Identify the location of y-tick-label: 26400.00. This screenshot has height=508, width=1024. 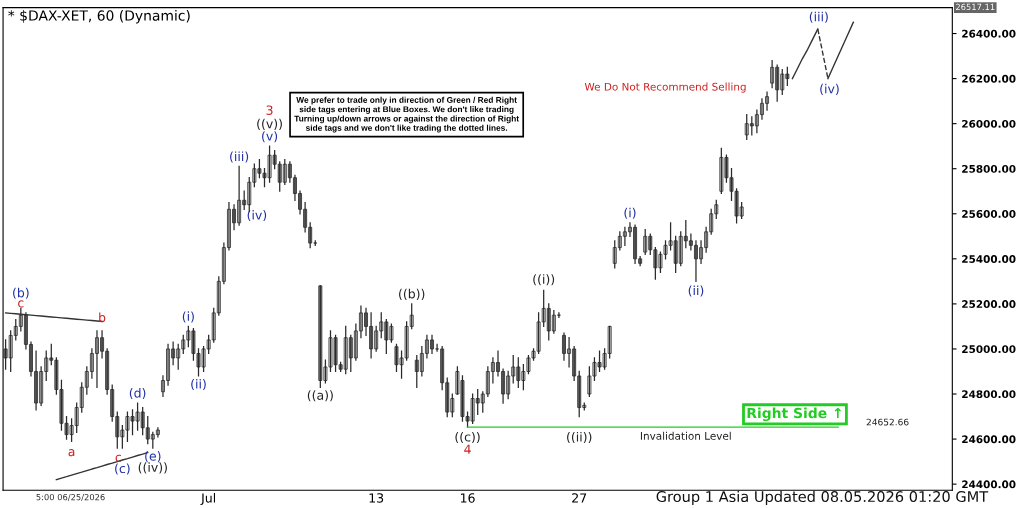
(989, 33).